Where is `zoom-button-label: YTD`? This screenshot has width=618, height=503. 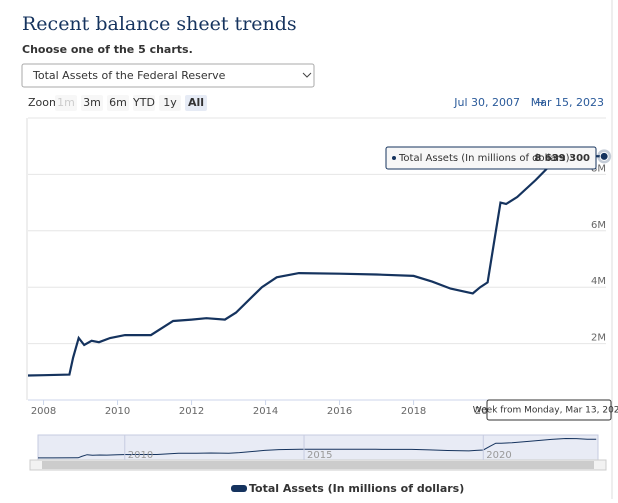 zoom-button-label: YTD is located at coordinates (143, 102).